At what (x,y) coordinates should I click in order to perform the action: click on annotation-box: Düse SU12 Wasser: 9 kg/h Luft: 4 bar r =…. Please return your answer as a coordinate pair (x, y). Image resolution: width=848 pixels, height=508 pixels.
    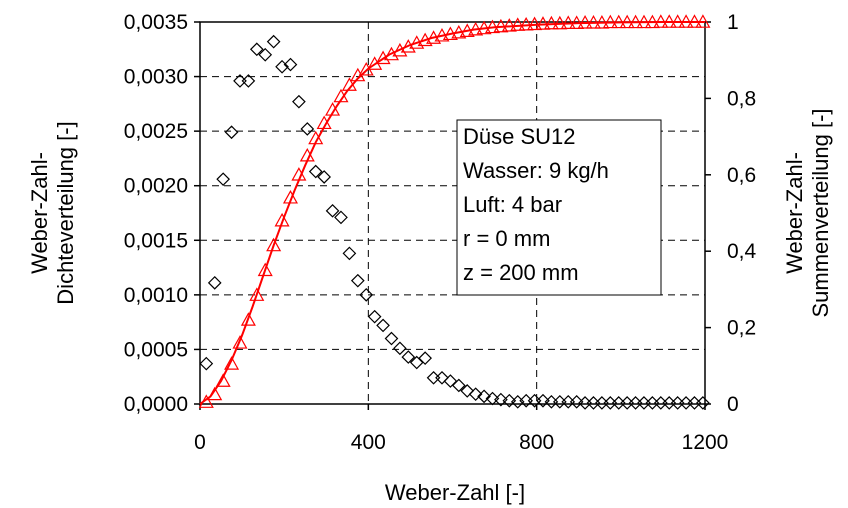
    Looking at the image, I should click on (559, 207).